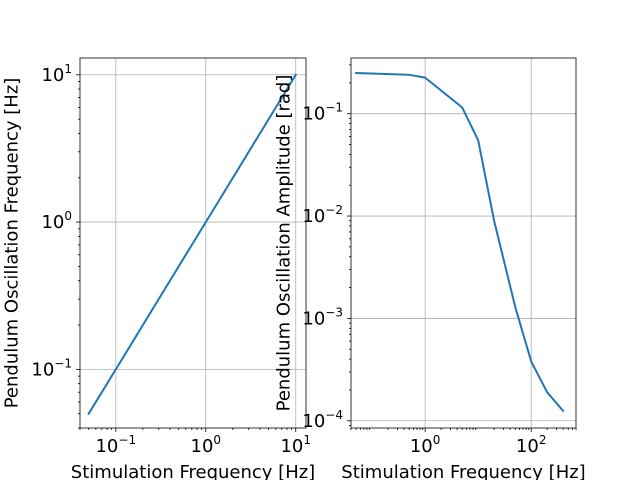 Image resolution: width=640 pixels, height=480 pixels. What do you see at coordinates (193, 471) in the screenshot?
I see `left-x-axis-label: Stimulation Frequency [Hz]` at bounding box center [193, 471].